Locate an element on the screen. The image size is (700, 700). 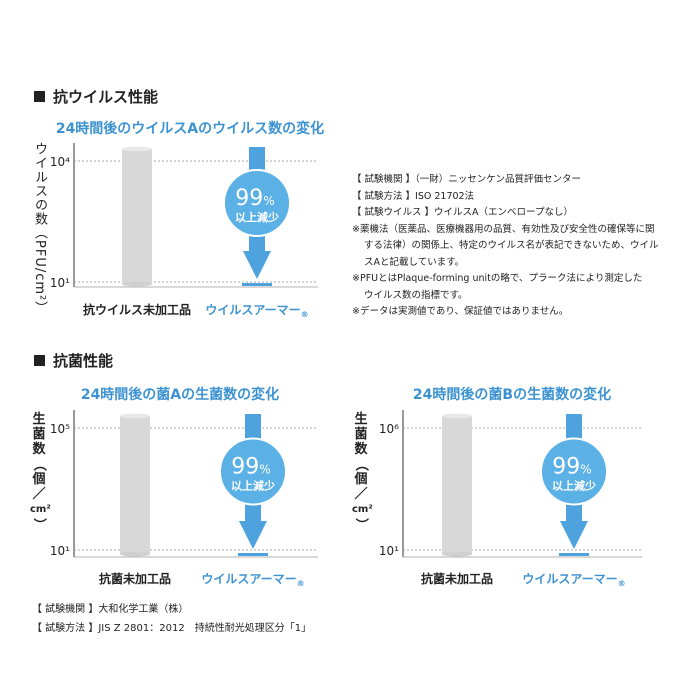
virus-note-line: ウイルス数の指標です。 is located at coordinates (416, 295).